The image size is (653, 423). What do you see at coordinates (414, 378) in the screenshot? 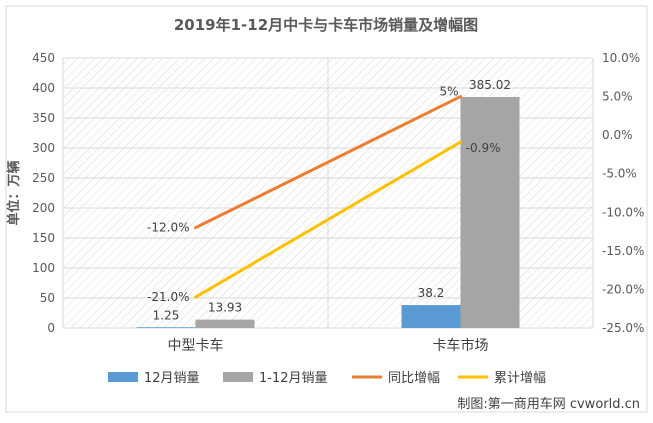
I see `legend-label: 同比增幅` at bounding box center [414, 378].